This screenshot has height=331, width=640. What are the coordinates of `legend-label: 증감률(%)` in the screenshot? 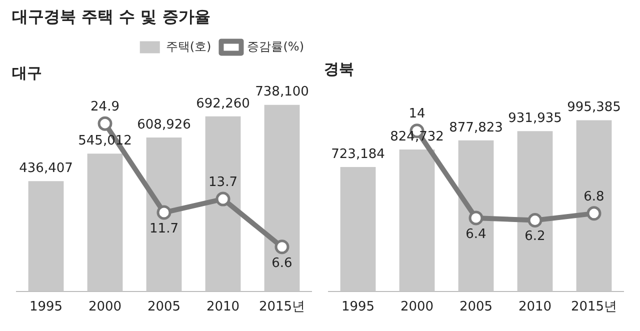 It's located at (275, 46).